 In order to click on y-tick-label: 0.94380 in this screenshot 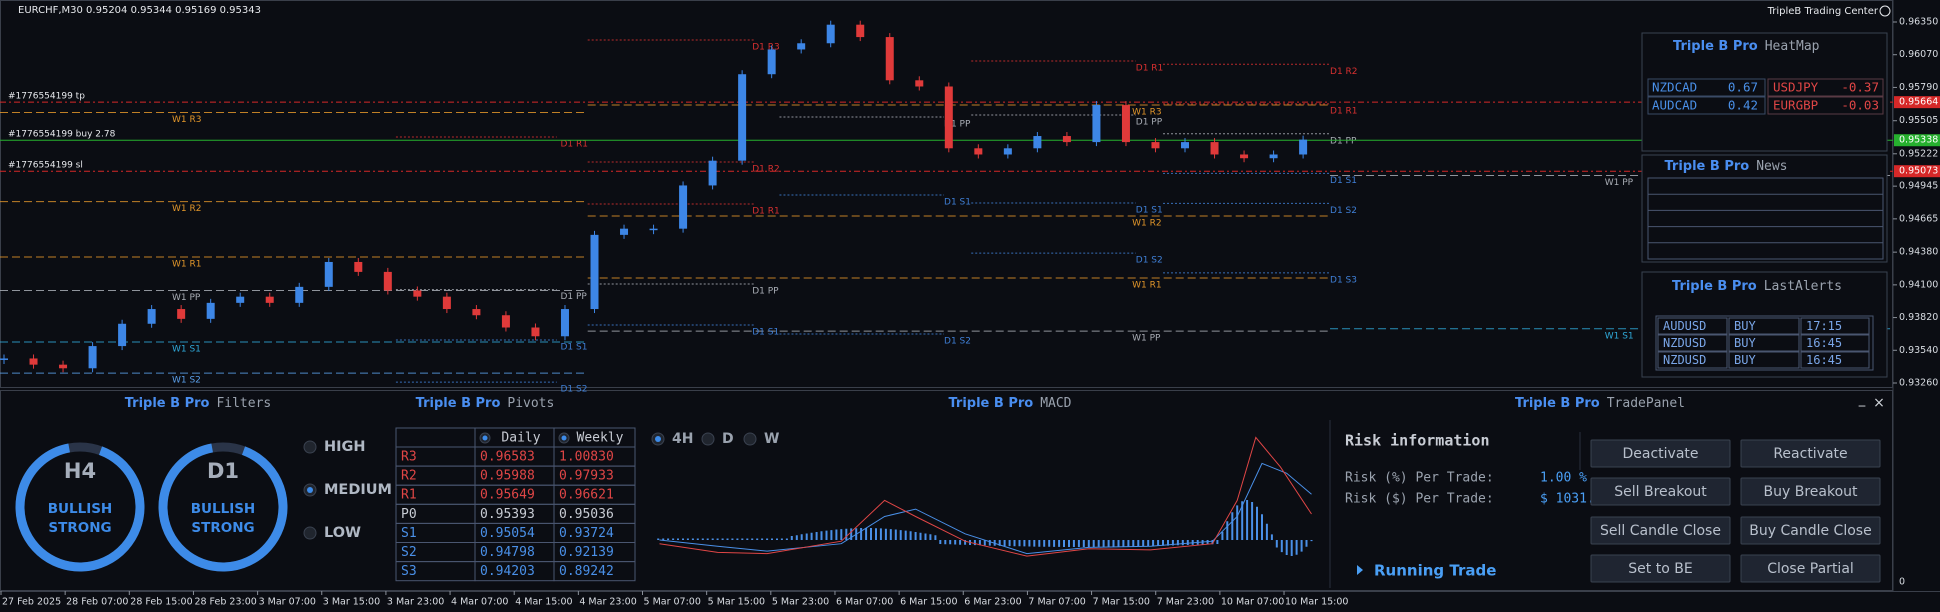, I will do `click(1918, 252)`.